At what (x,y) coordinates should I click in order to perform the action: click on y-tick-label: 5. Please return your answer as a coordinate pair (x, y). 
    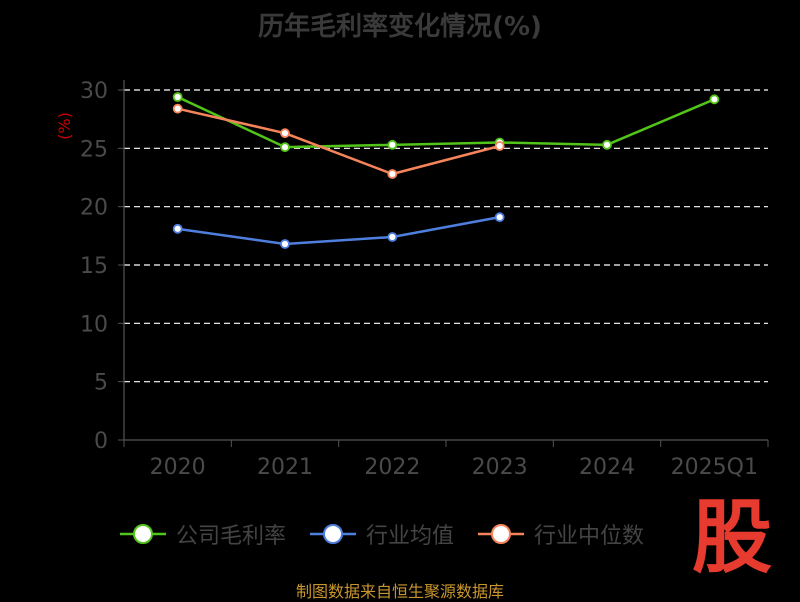
    Looking at the image, I should click on (101, 383).